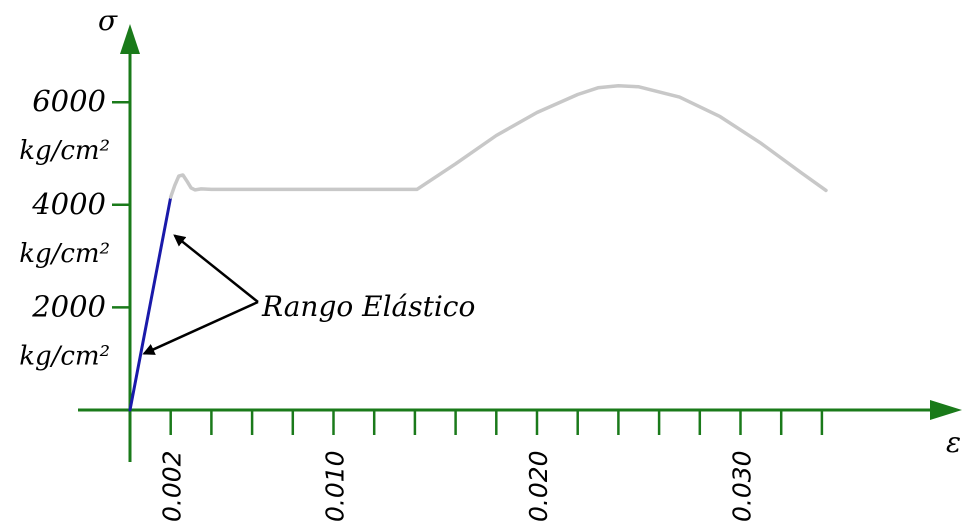 Image resolution: width=966 pixels, height=525 pixels. I want to click on x-axis-title: ε, so click(953, 442).